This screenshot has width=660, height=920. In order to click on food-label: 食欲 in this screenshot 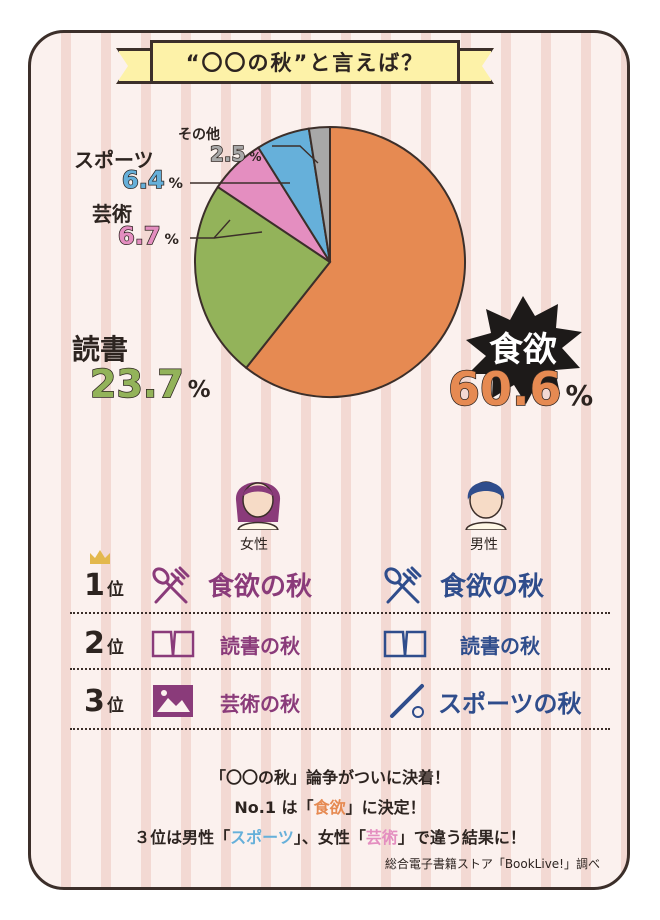, I will do `click(523, 350)`.